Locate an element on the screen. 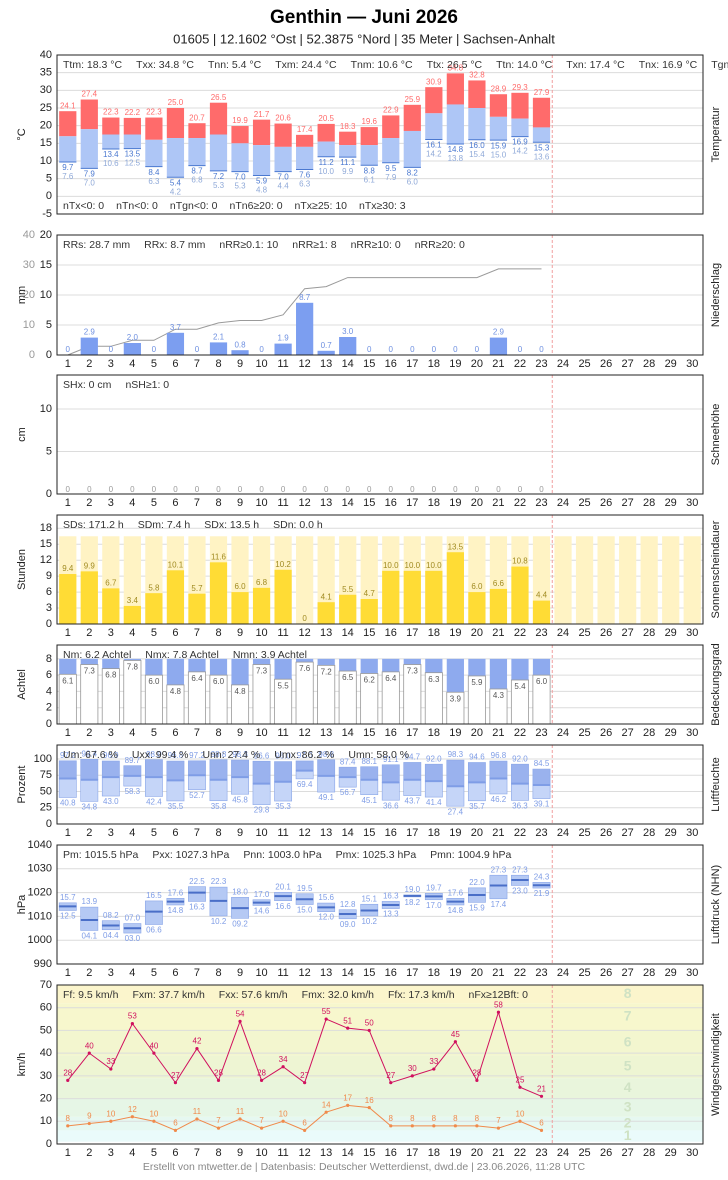 The image size is (728, 1180). x-tick-label: 5 is located at coordinates (154, 633).